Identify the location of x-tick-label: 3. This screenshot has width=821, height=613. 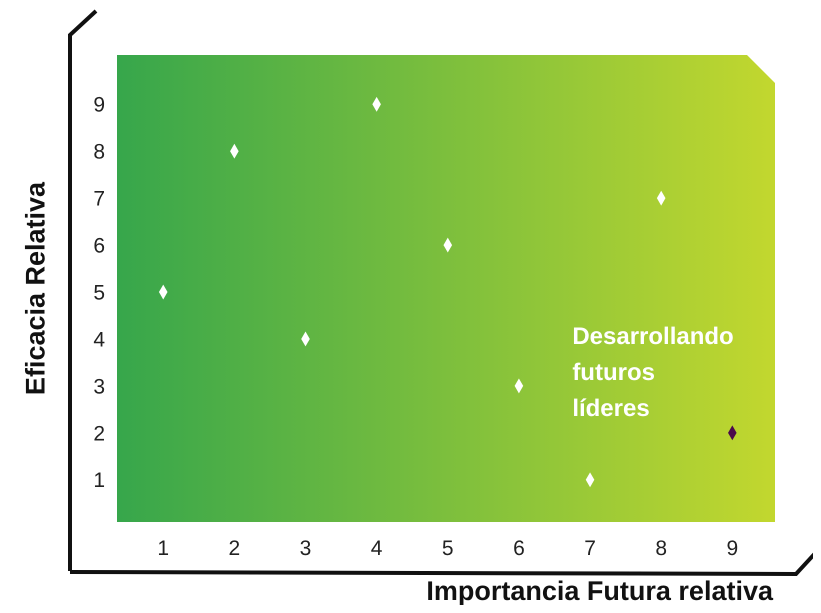
(306, 548).